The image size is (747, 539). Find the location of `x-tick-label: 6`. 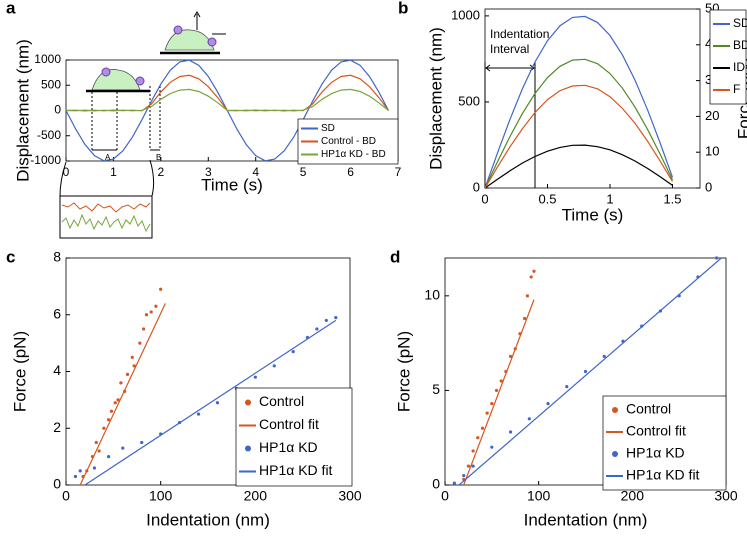

x-tick-label: 6 is located at coordinates (350, 172).